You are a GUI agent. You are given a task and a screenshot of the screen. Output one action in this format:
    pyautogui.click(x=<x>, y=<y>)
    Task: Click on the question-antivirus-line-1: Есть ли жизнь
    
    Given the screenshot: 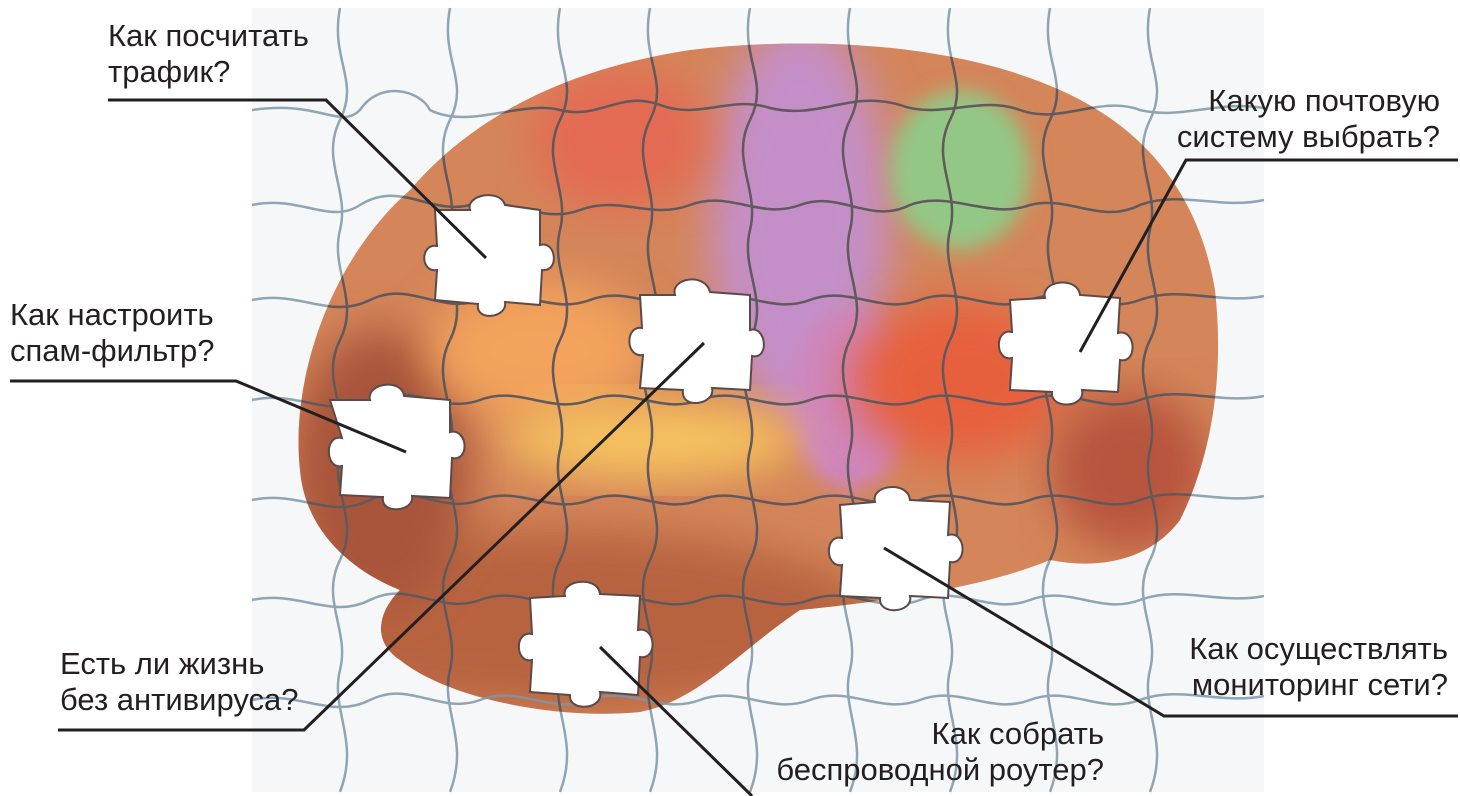 What is the action you would take?
    pyautogui.click(x=162, y=663)
    